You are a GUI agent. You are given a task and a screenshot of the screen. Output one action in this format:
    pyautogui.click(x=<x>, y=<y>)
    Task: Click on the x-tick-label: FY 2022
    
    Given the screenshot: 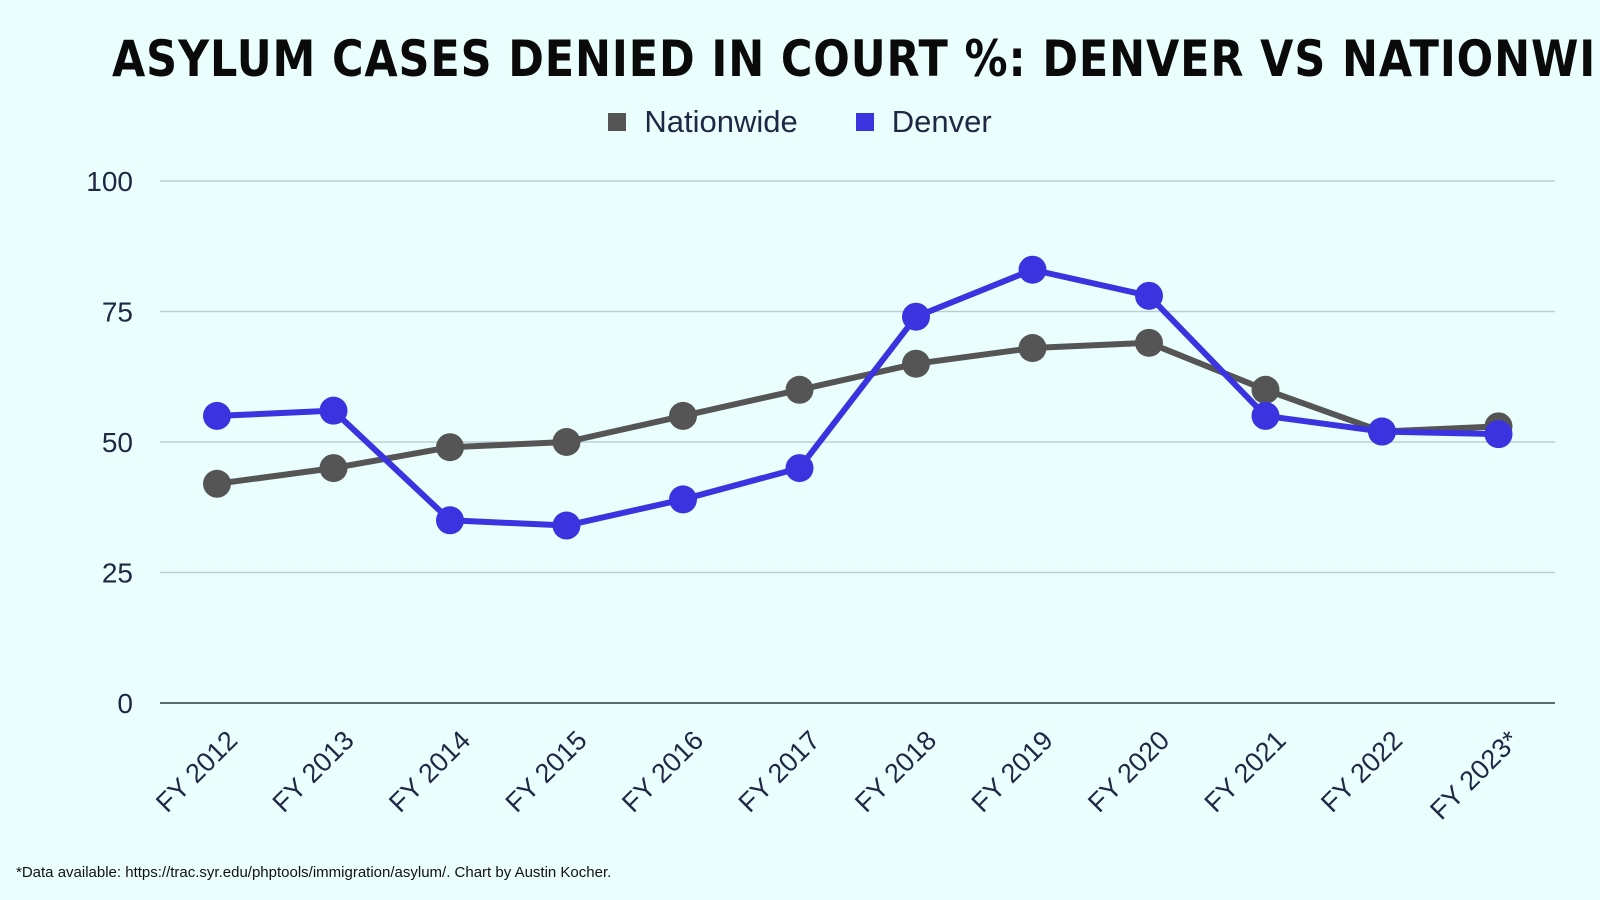 What is the action you would take?
    pyautogui.click(x=1361, y=771)
    